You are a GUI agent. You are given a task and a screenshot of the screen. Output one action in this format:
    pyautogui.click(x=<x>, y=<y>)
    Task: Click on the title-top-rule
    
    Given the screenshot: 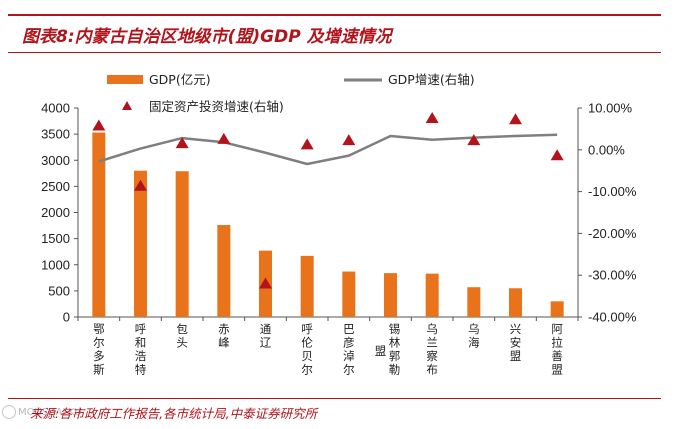 What is the action you would take?
    pyautogui.click(x=334, y=15)
    